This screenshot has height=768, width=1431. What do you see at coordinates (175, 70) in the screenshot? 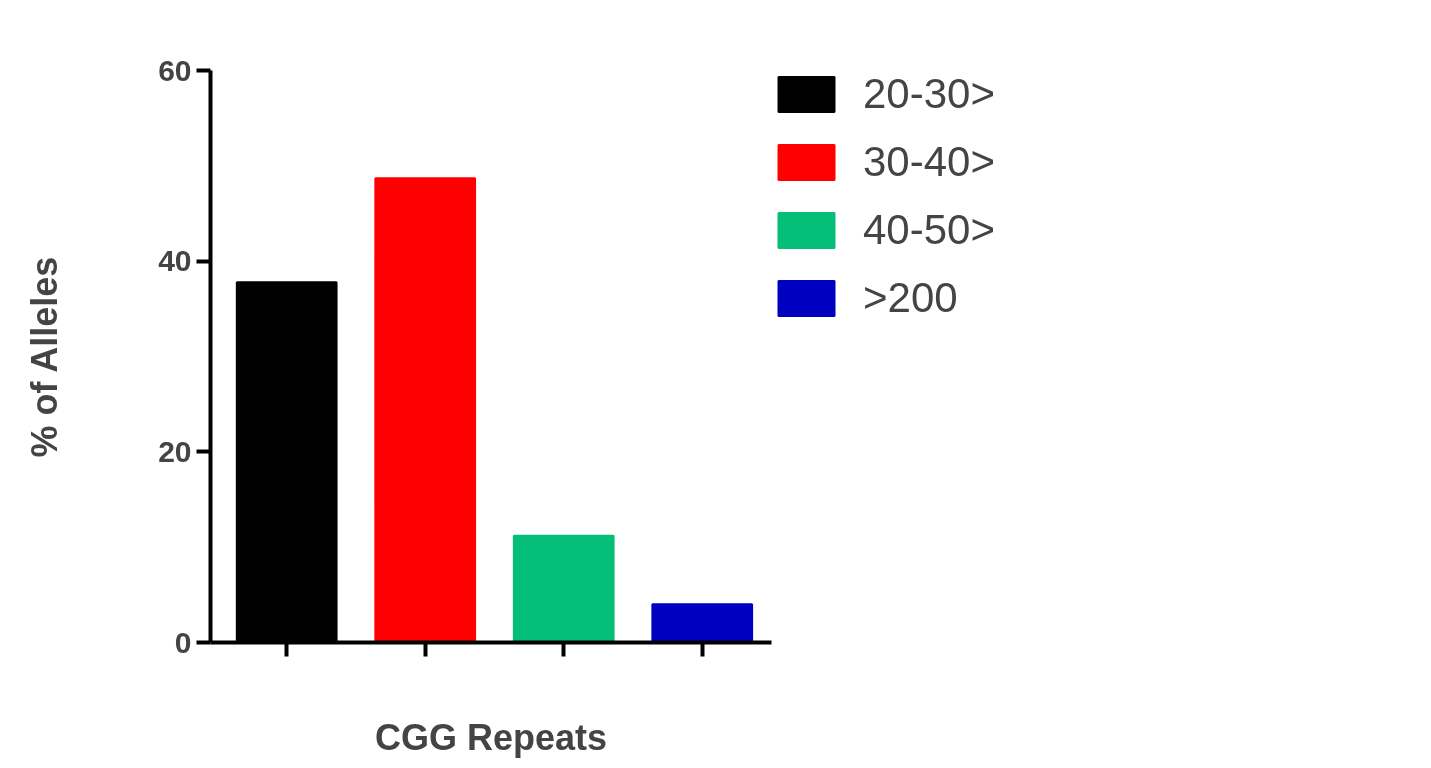
I see `y-tick-label: 60` at bounding box center [175, 70].